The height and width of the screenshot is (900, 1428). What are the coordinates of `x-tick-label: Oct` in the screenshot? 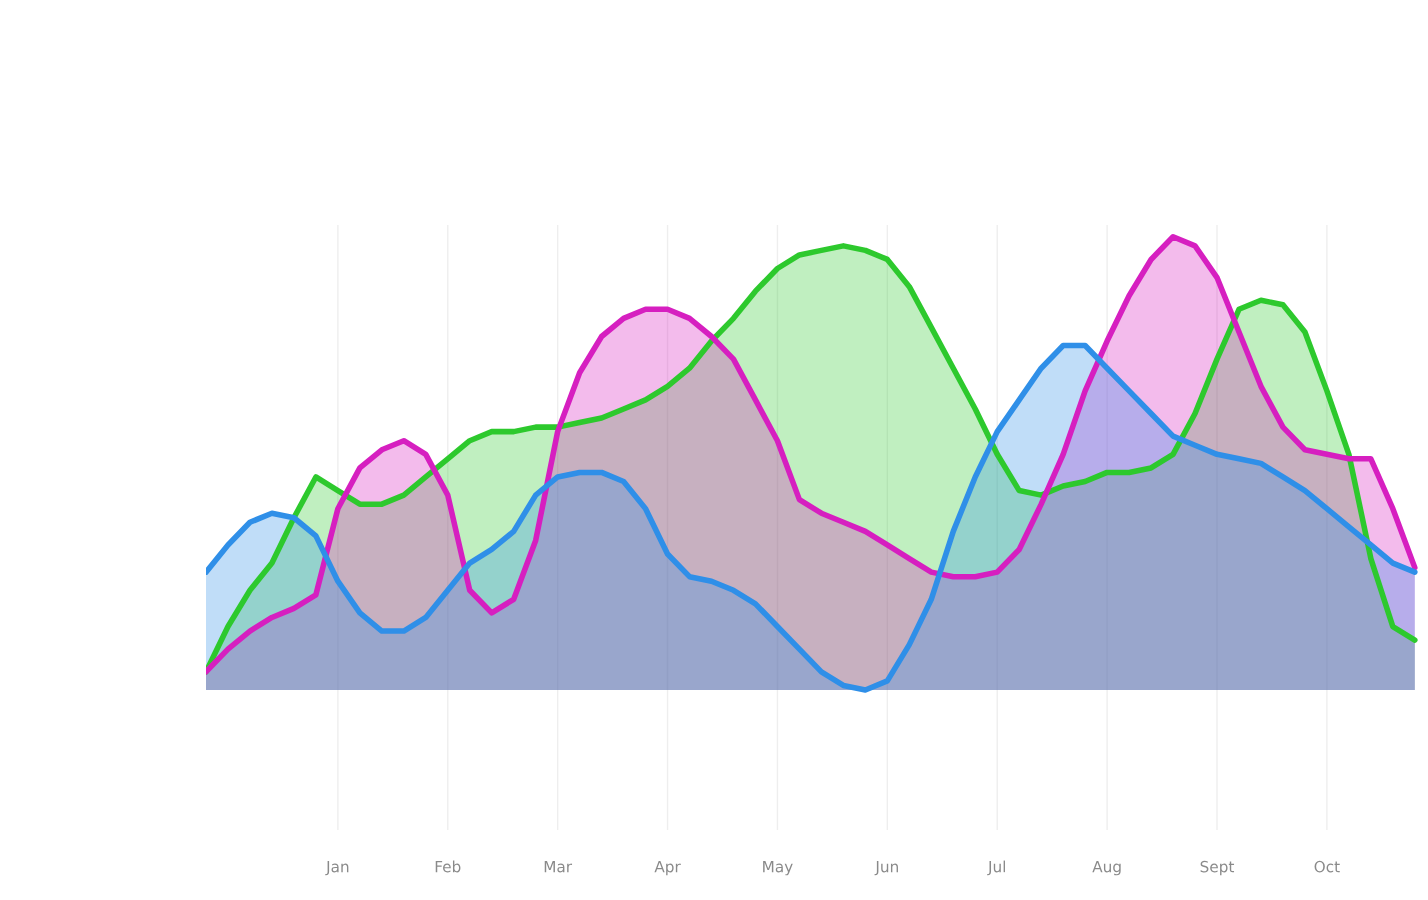 It's located at (1327, 866).